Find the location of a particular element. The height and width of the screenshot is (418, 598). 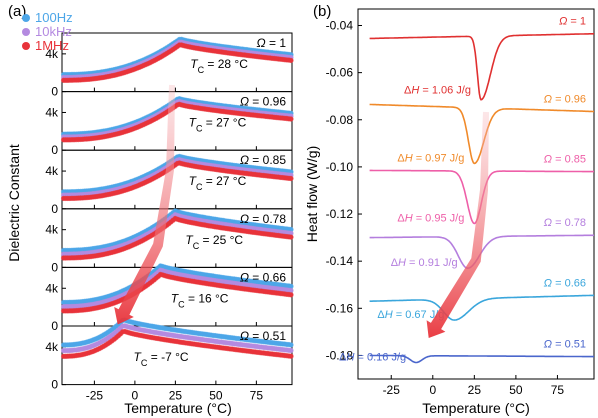

dielectric-subplot: 0 4k Ω = 0.51 TC = -7 °C is located at coordinates (169, 354).